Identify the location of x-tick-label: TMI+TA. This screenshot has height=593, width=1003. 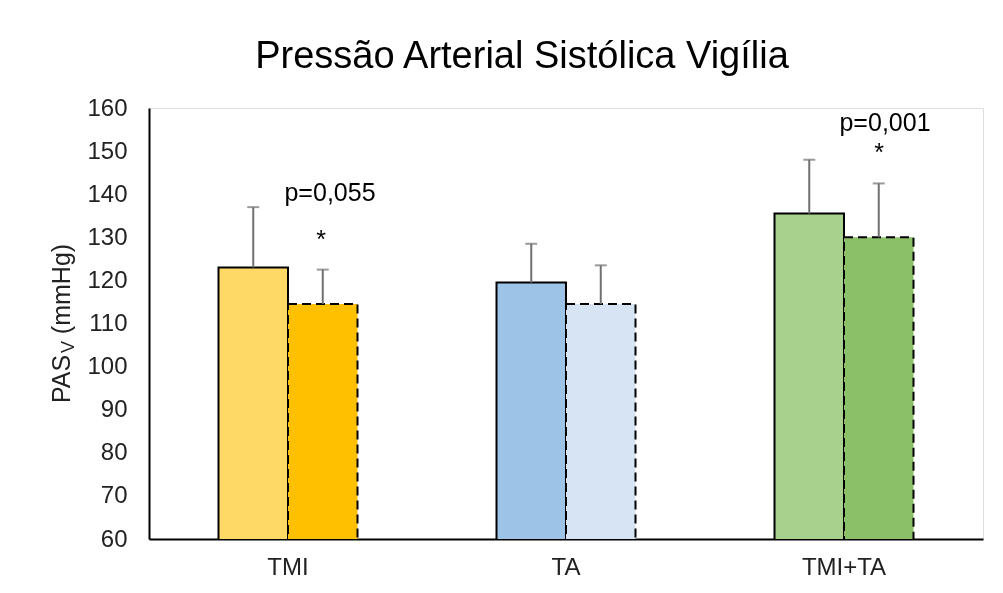
(844, 566).